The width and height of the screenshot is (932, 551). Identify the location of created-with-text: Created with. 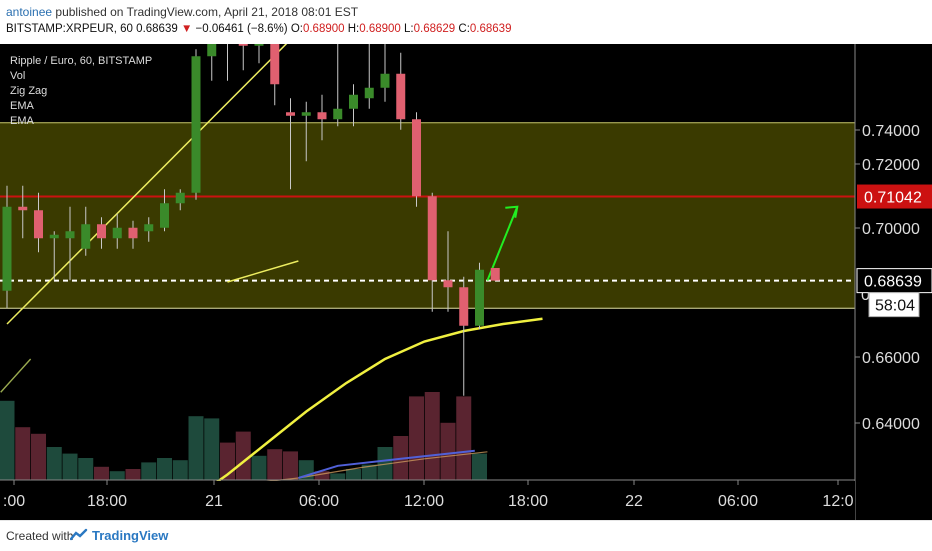
(40, 536).